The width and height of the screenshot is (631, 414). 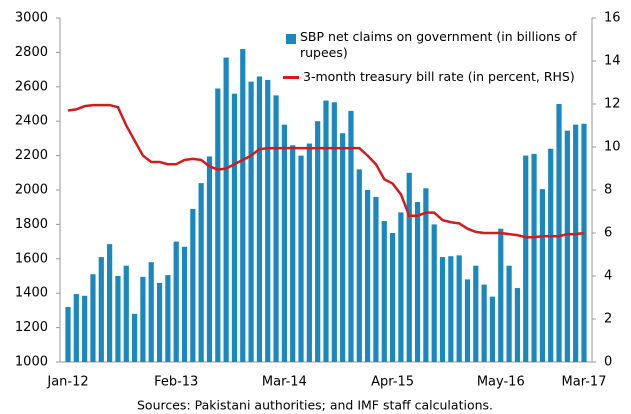 I want to click on y-tick-label: 1000, so click(x=31, y=362).